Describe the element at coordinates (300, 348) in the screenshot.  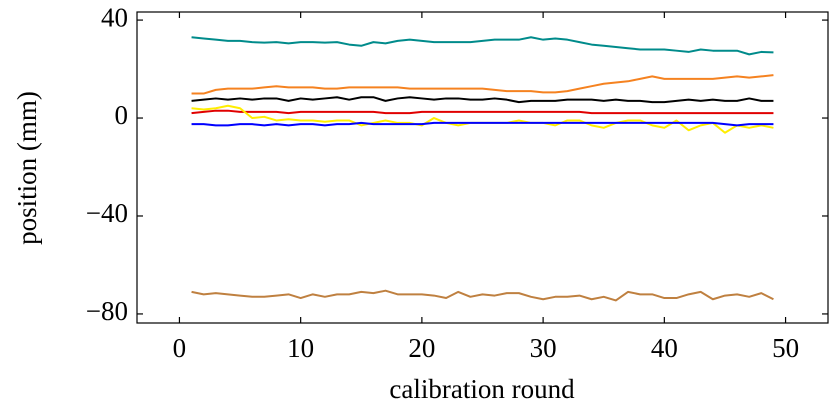
I see `x-tick-label: 10` at that location.